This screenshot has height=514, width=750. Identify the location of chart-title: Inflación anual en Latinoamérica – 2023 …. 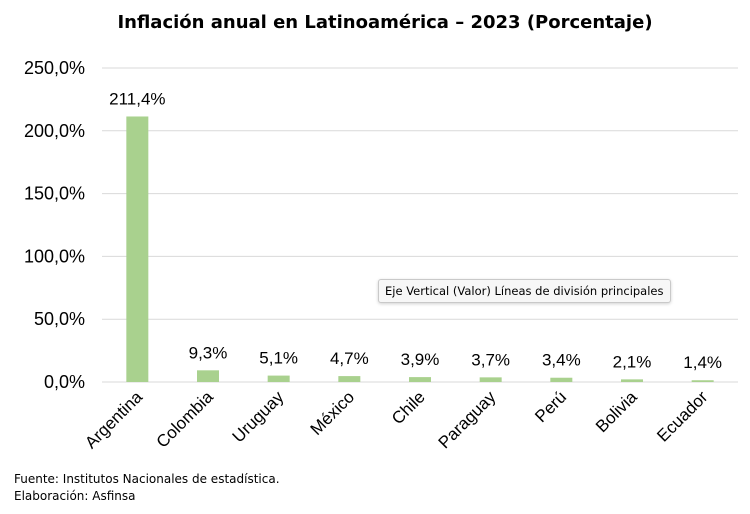
(384, 22).